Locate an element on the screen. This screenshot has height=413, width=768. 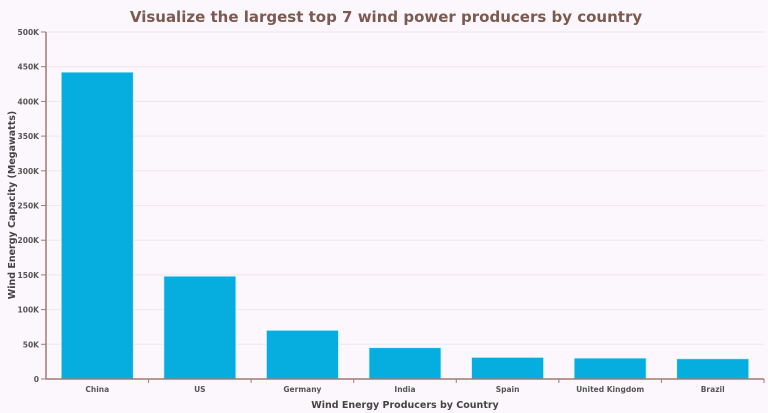
x-tick-label: US is located at coordinates (200, 389).